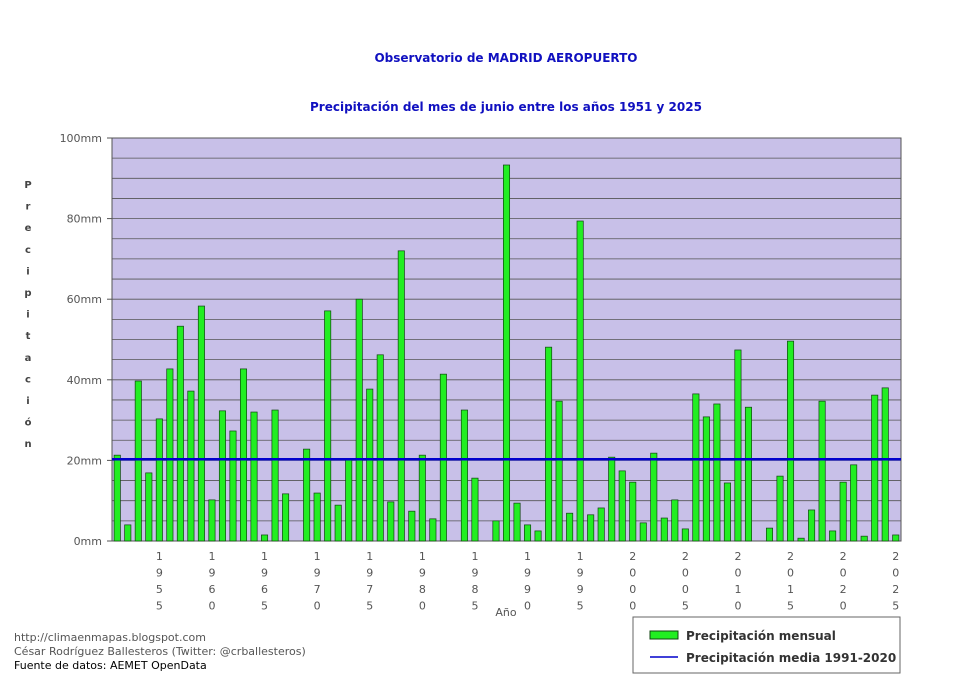 Image resolution: width=956 pixels, height=689 pixels. What do you see at coordinates (474, 583) in the screenshot?
I see `x-tick-label: 1985` at bounding box center [474, 583].